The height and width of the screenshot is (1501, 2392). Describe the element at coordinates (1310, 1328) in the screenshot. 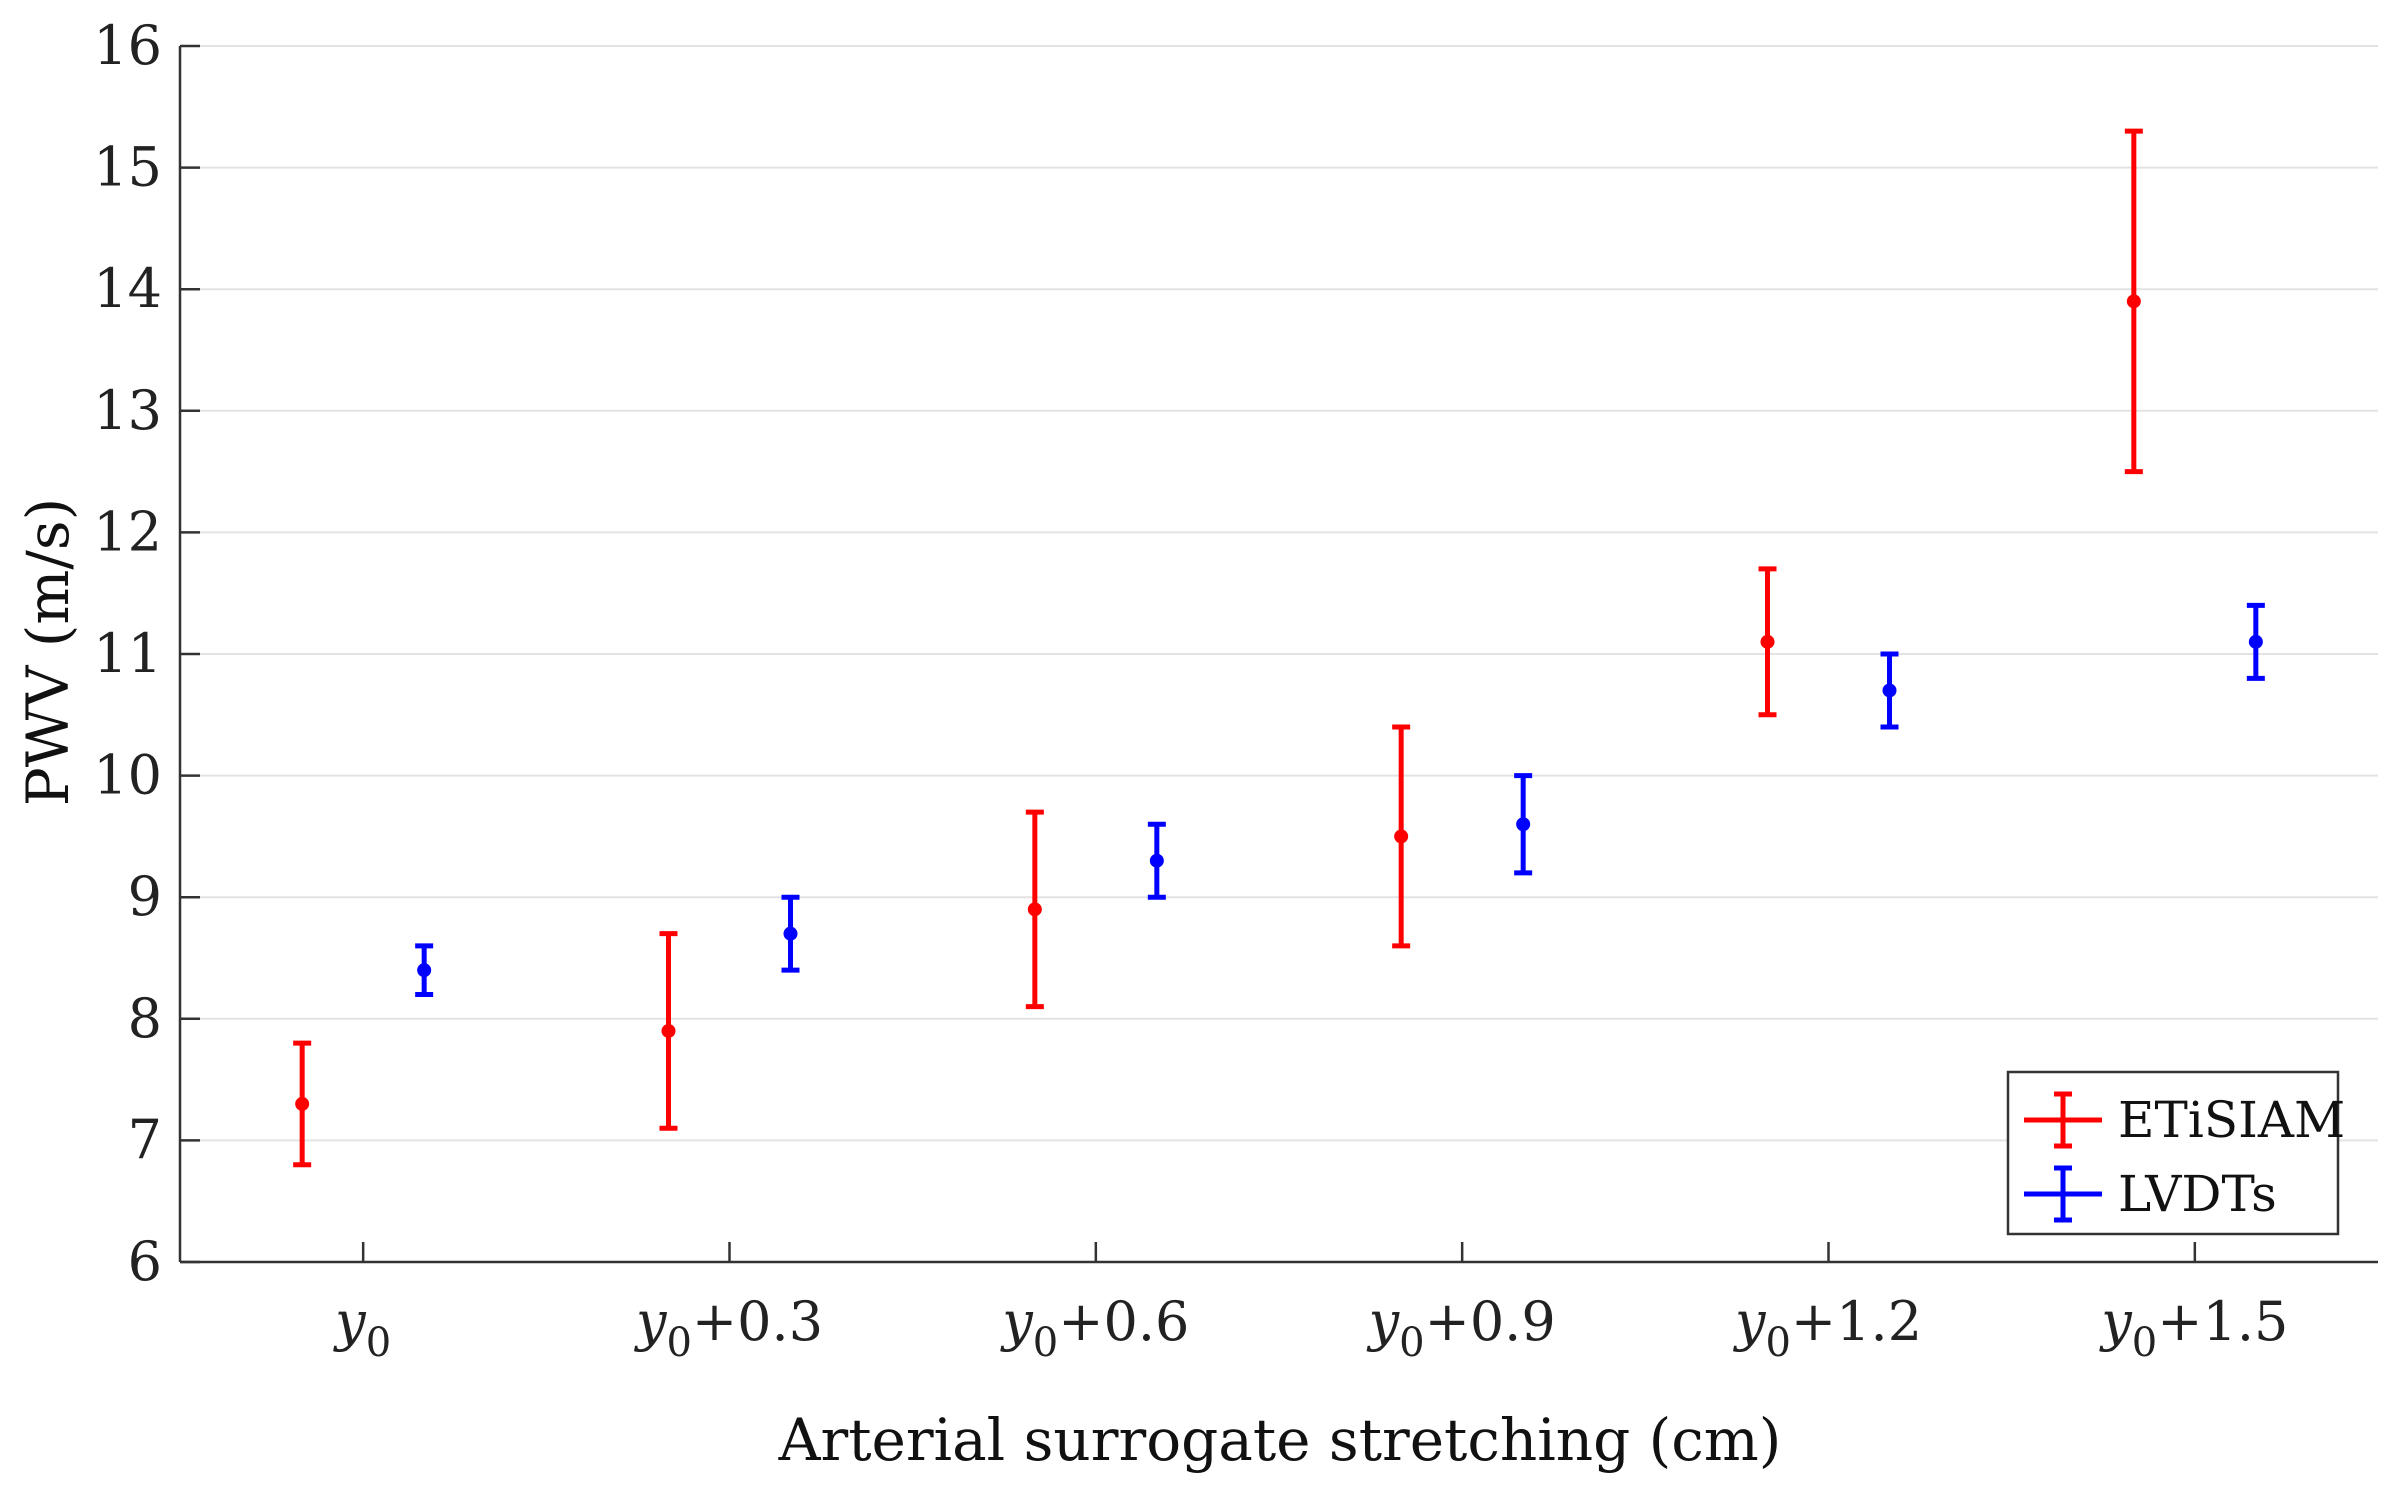

I see `x-tick-labels: y0 y0+0.3 y0+0.6 y0+0.9 y0+1.2 y0+1.5` at that location.